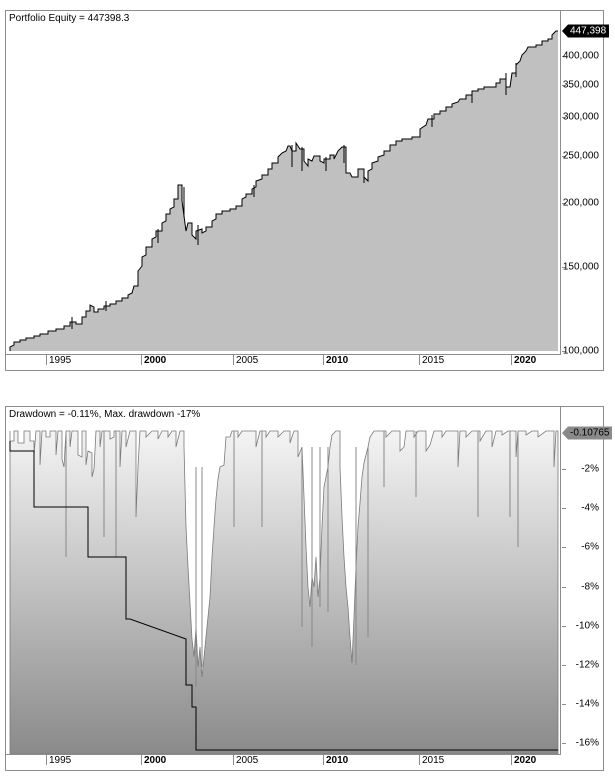  Describe the element at coordinates (590, 547) in the screenshot. I see `y-tick-minus-6: -6%` at that location.